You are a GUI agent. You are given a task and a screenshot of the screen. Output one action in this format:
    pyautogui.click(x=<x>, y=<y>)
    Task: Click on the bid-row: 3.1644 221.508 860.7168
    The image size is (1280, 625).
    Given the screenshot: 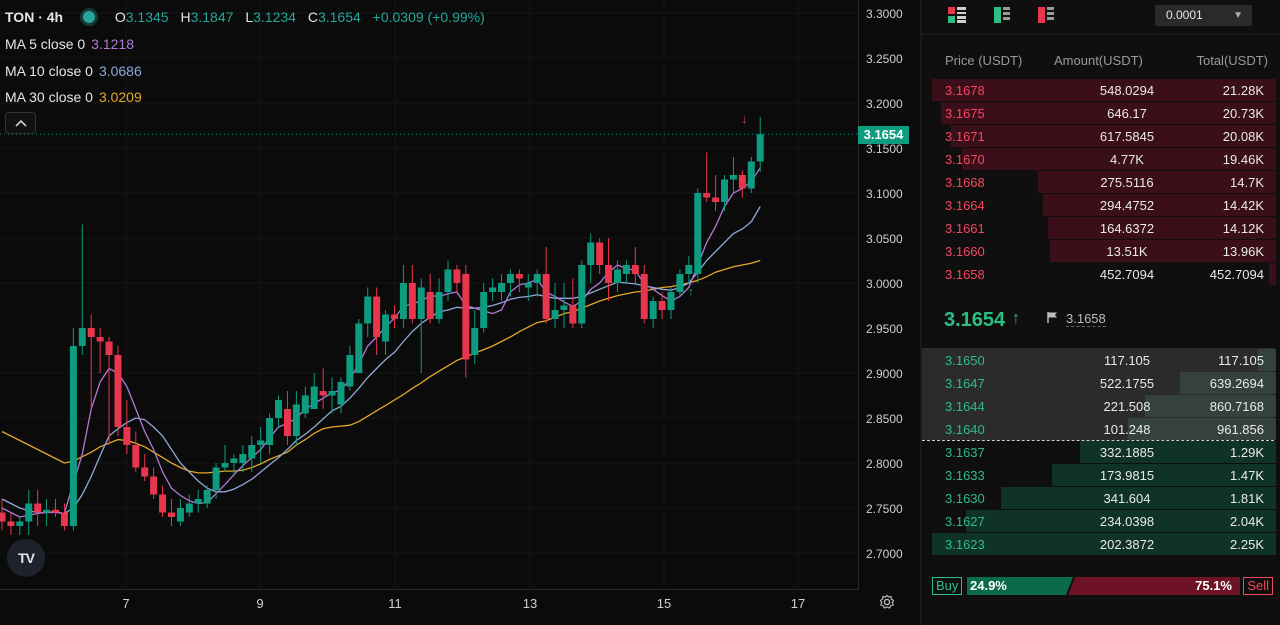 What is the action you would take?
    pyautogui.click(x=1104, y=406)
    